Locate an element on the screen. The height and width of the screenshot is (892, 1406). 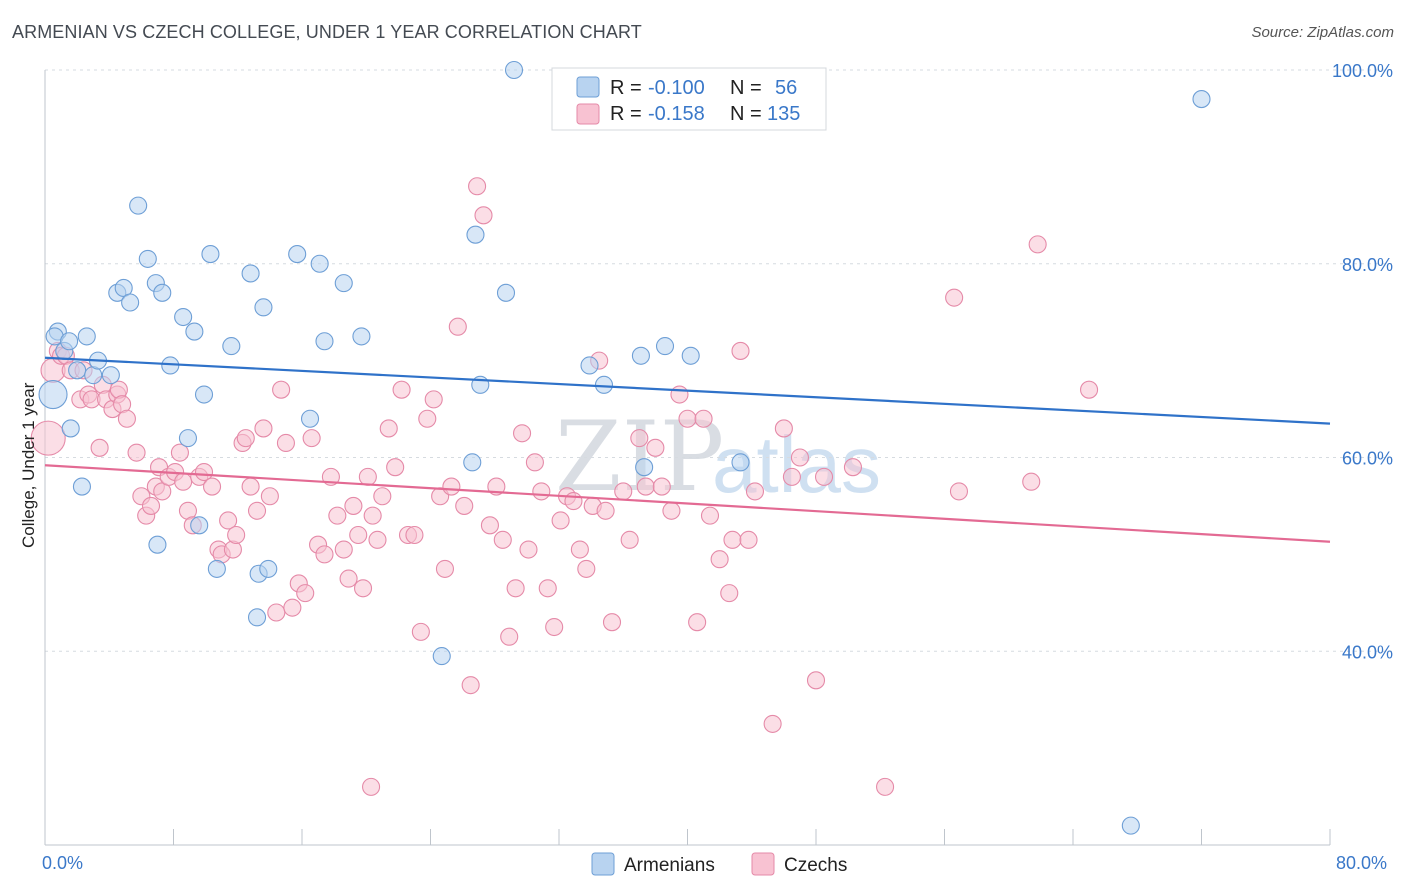
legend-r-label-2: R = is located at coordinates (626, 114).